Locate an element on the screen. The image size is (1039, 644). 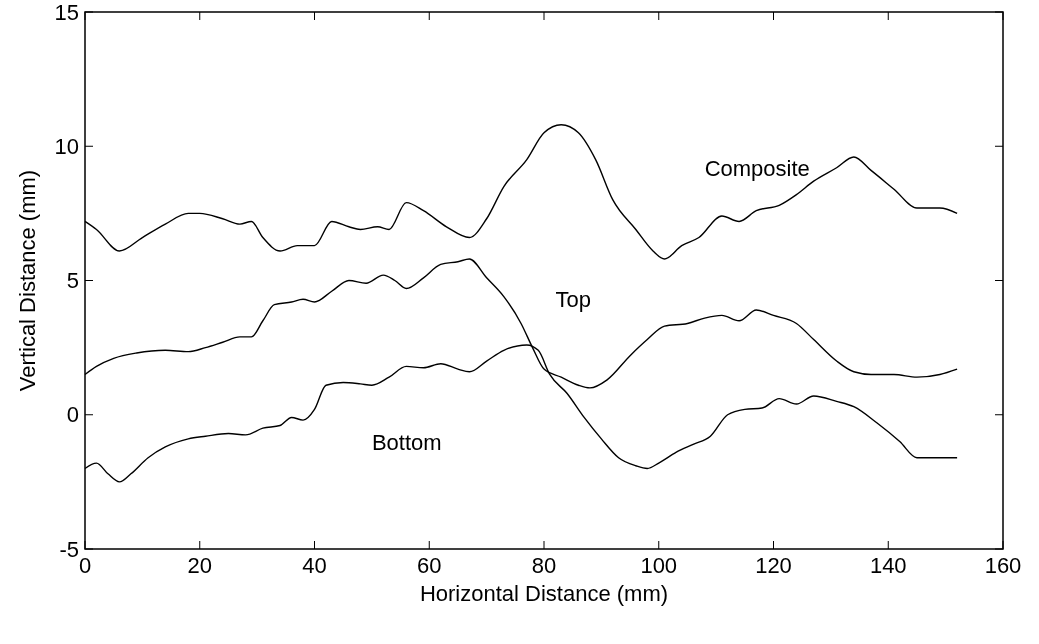
text: Bottom is located at coordinates (406, 442).